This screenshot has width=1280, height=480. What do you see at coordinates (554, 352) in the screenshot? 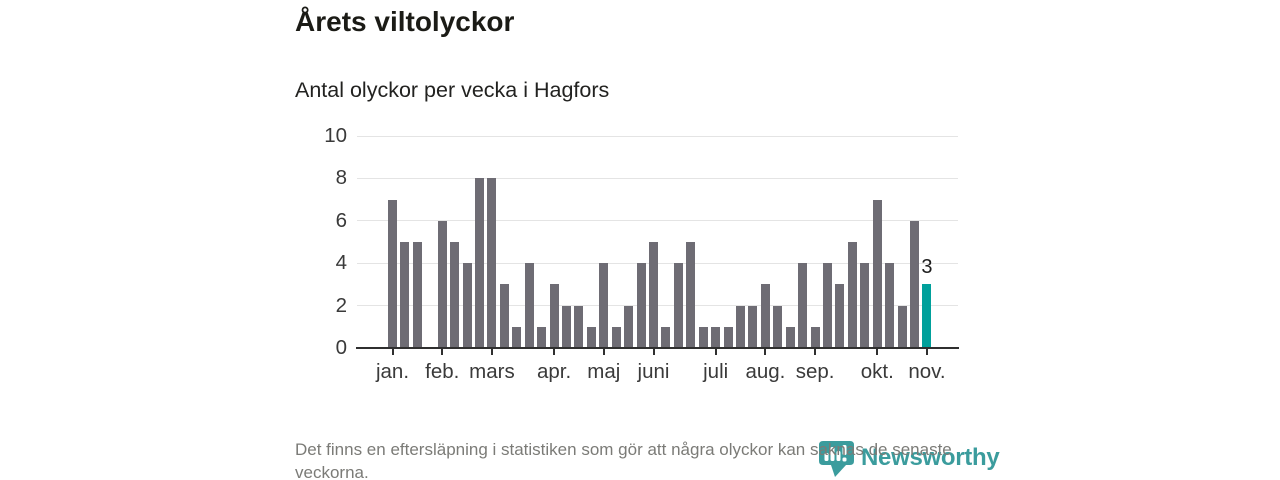
I see `month-tick-apr` at bounding box center [554, 352].